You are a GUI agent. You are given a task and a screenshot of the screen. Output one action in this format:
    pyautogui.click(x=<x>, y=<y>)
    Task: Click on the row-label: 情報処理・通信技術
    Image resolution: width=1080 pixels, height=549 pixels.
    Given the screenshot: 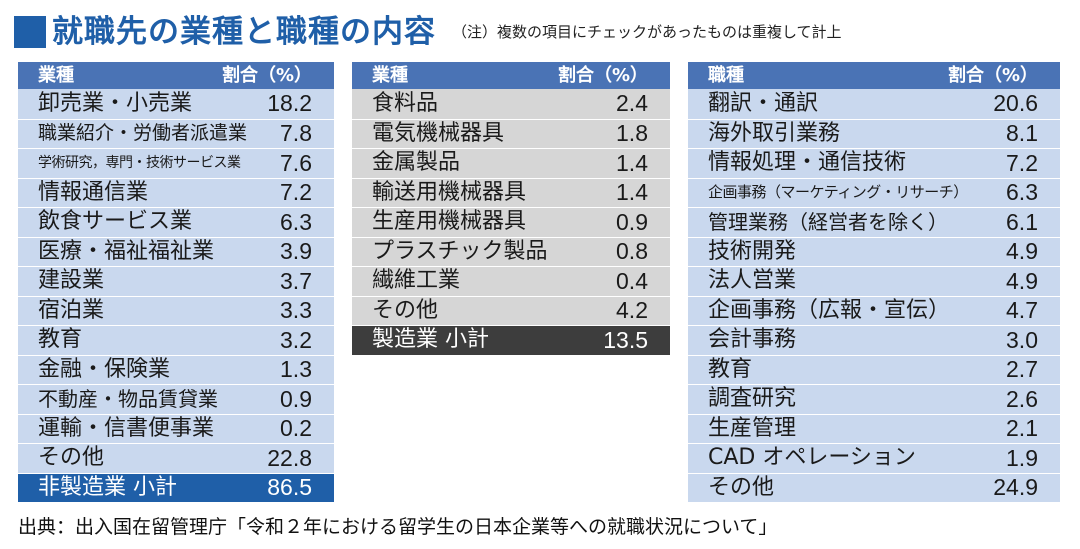 What is the action you would take?
    pyautogui.click(x=807, y=163)
    